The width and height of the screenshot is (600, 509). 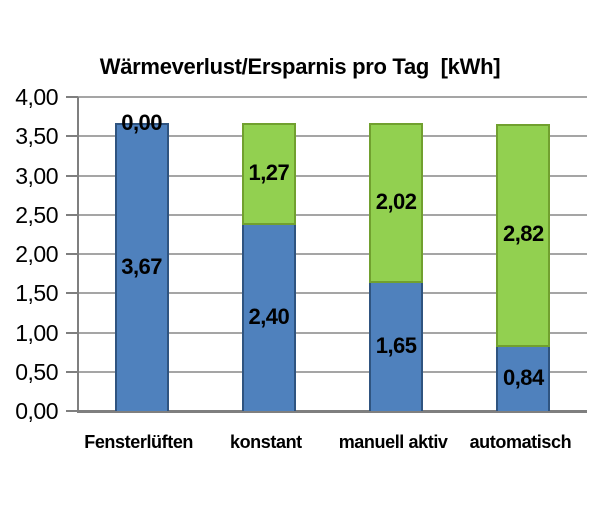 I want to click on value-label-blue: 3,67, so click(x=142, y=266).